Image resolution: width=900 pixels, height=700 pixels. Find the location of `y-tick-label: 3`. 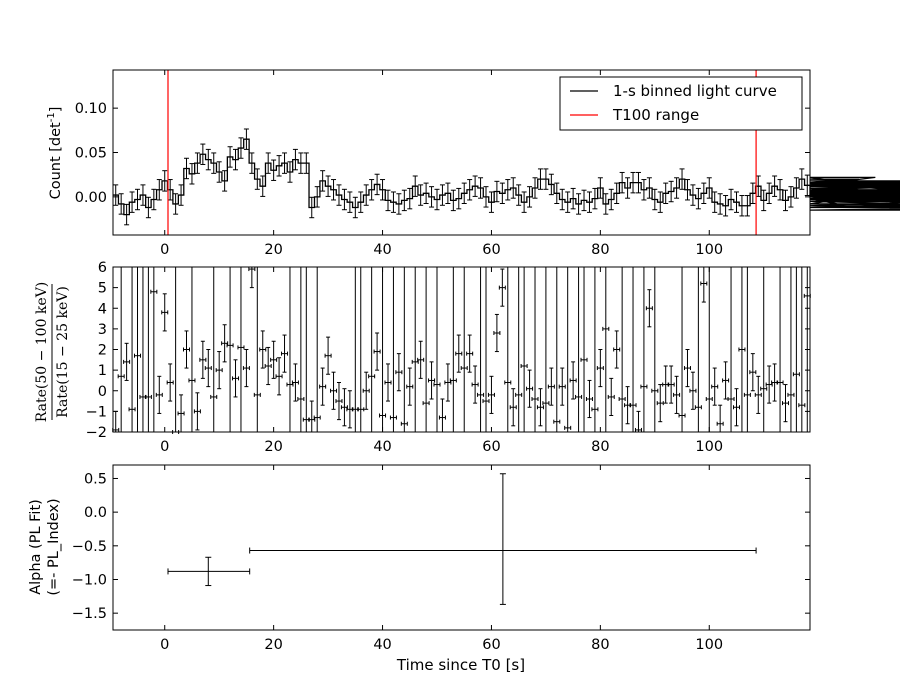

y-tick-label: 3 is located at coordinates (102, 330).